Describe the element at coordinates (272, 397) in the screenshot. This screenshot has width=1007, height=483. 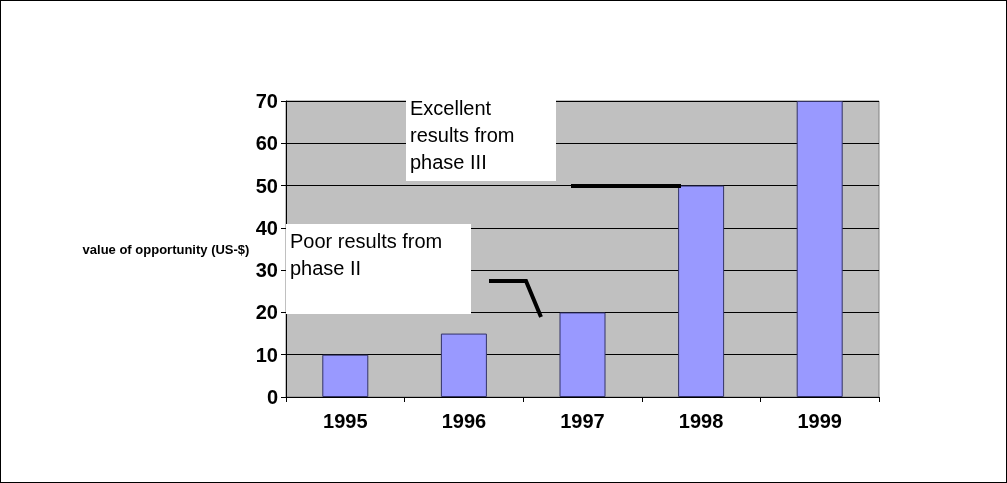
I see `y-tick-label: 0` at that location.